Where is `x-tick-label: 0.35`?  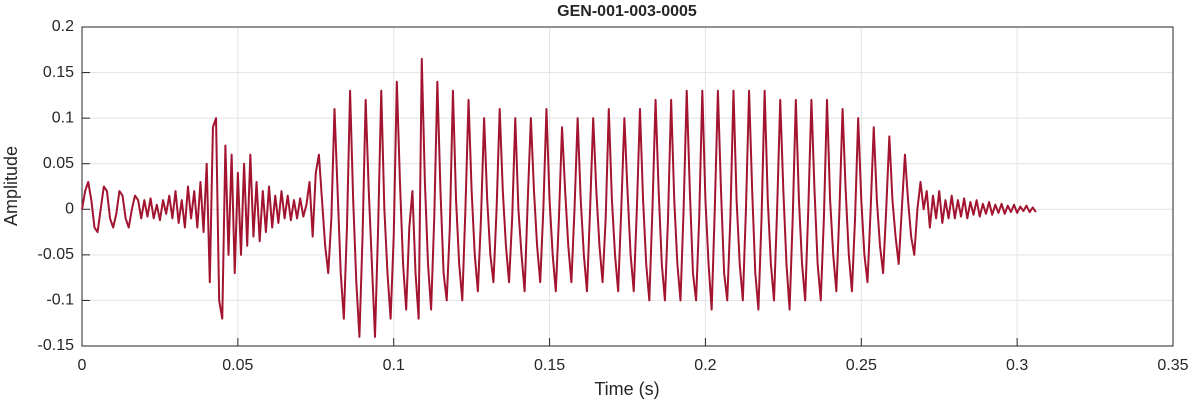 x-tick-label: 0.35 is located at coordinates (1172, 365).